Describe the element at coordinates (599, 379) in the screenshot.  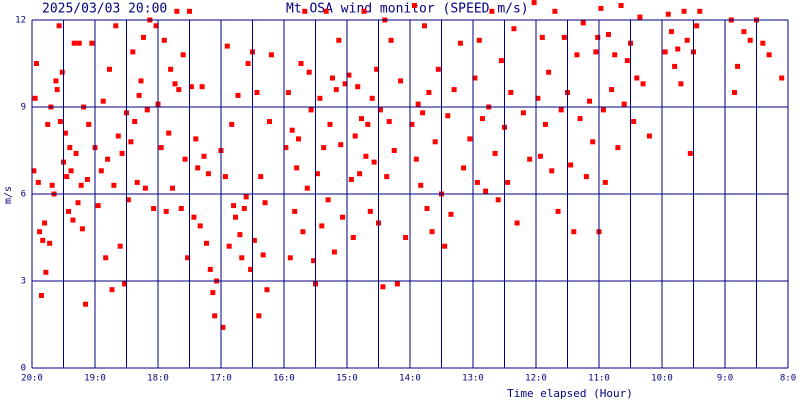
I see `x-tick-label: 11:0` at that location.